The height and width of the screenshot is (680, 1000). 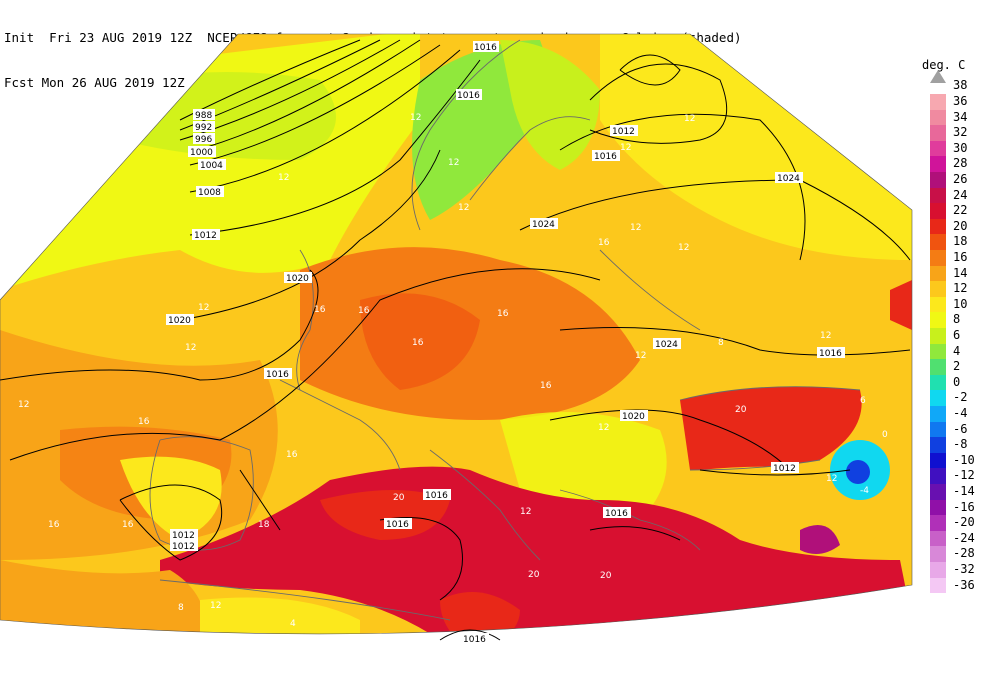 I want to click on legend-label: 32, so click(x=960, y=132).